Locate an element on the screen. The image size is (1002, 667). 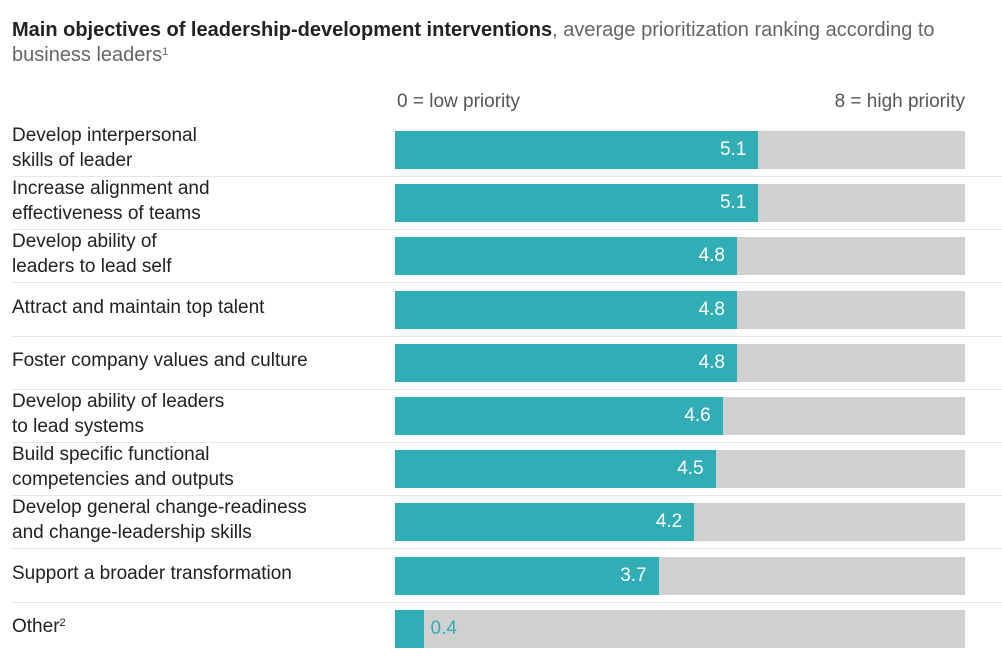
bar-track: 4.5 is located at coordinates (680, 469).